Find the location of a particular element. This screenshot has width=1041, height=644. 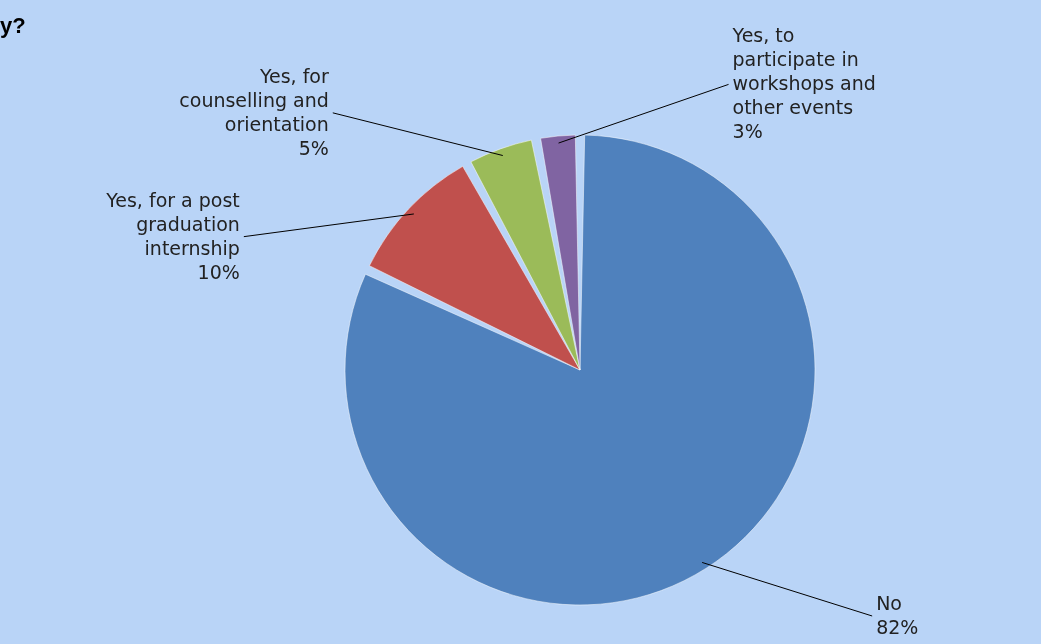

chart-title: y? is located at coordinates (13, 25).